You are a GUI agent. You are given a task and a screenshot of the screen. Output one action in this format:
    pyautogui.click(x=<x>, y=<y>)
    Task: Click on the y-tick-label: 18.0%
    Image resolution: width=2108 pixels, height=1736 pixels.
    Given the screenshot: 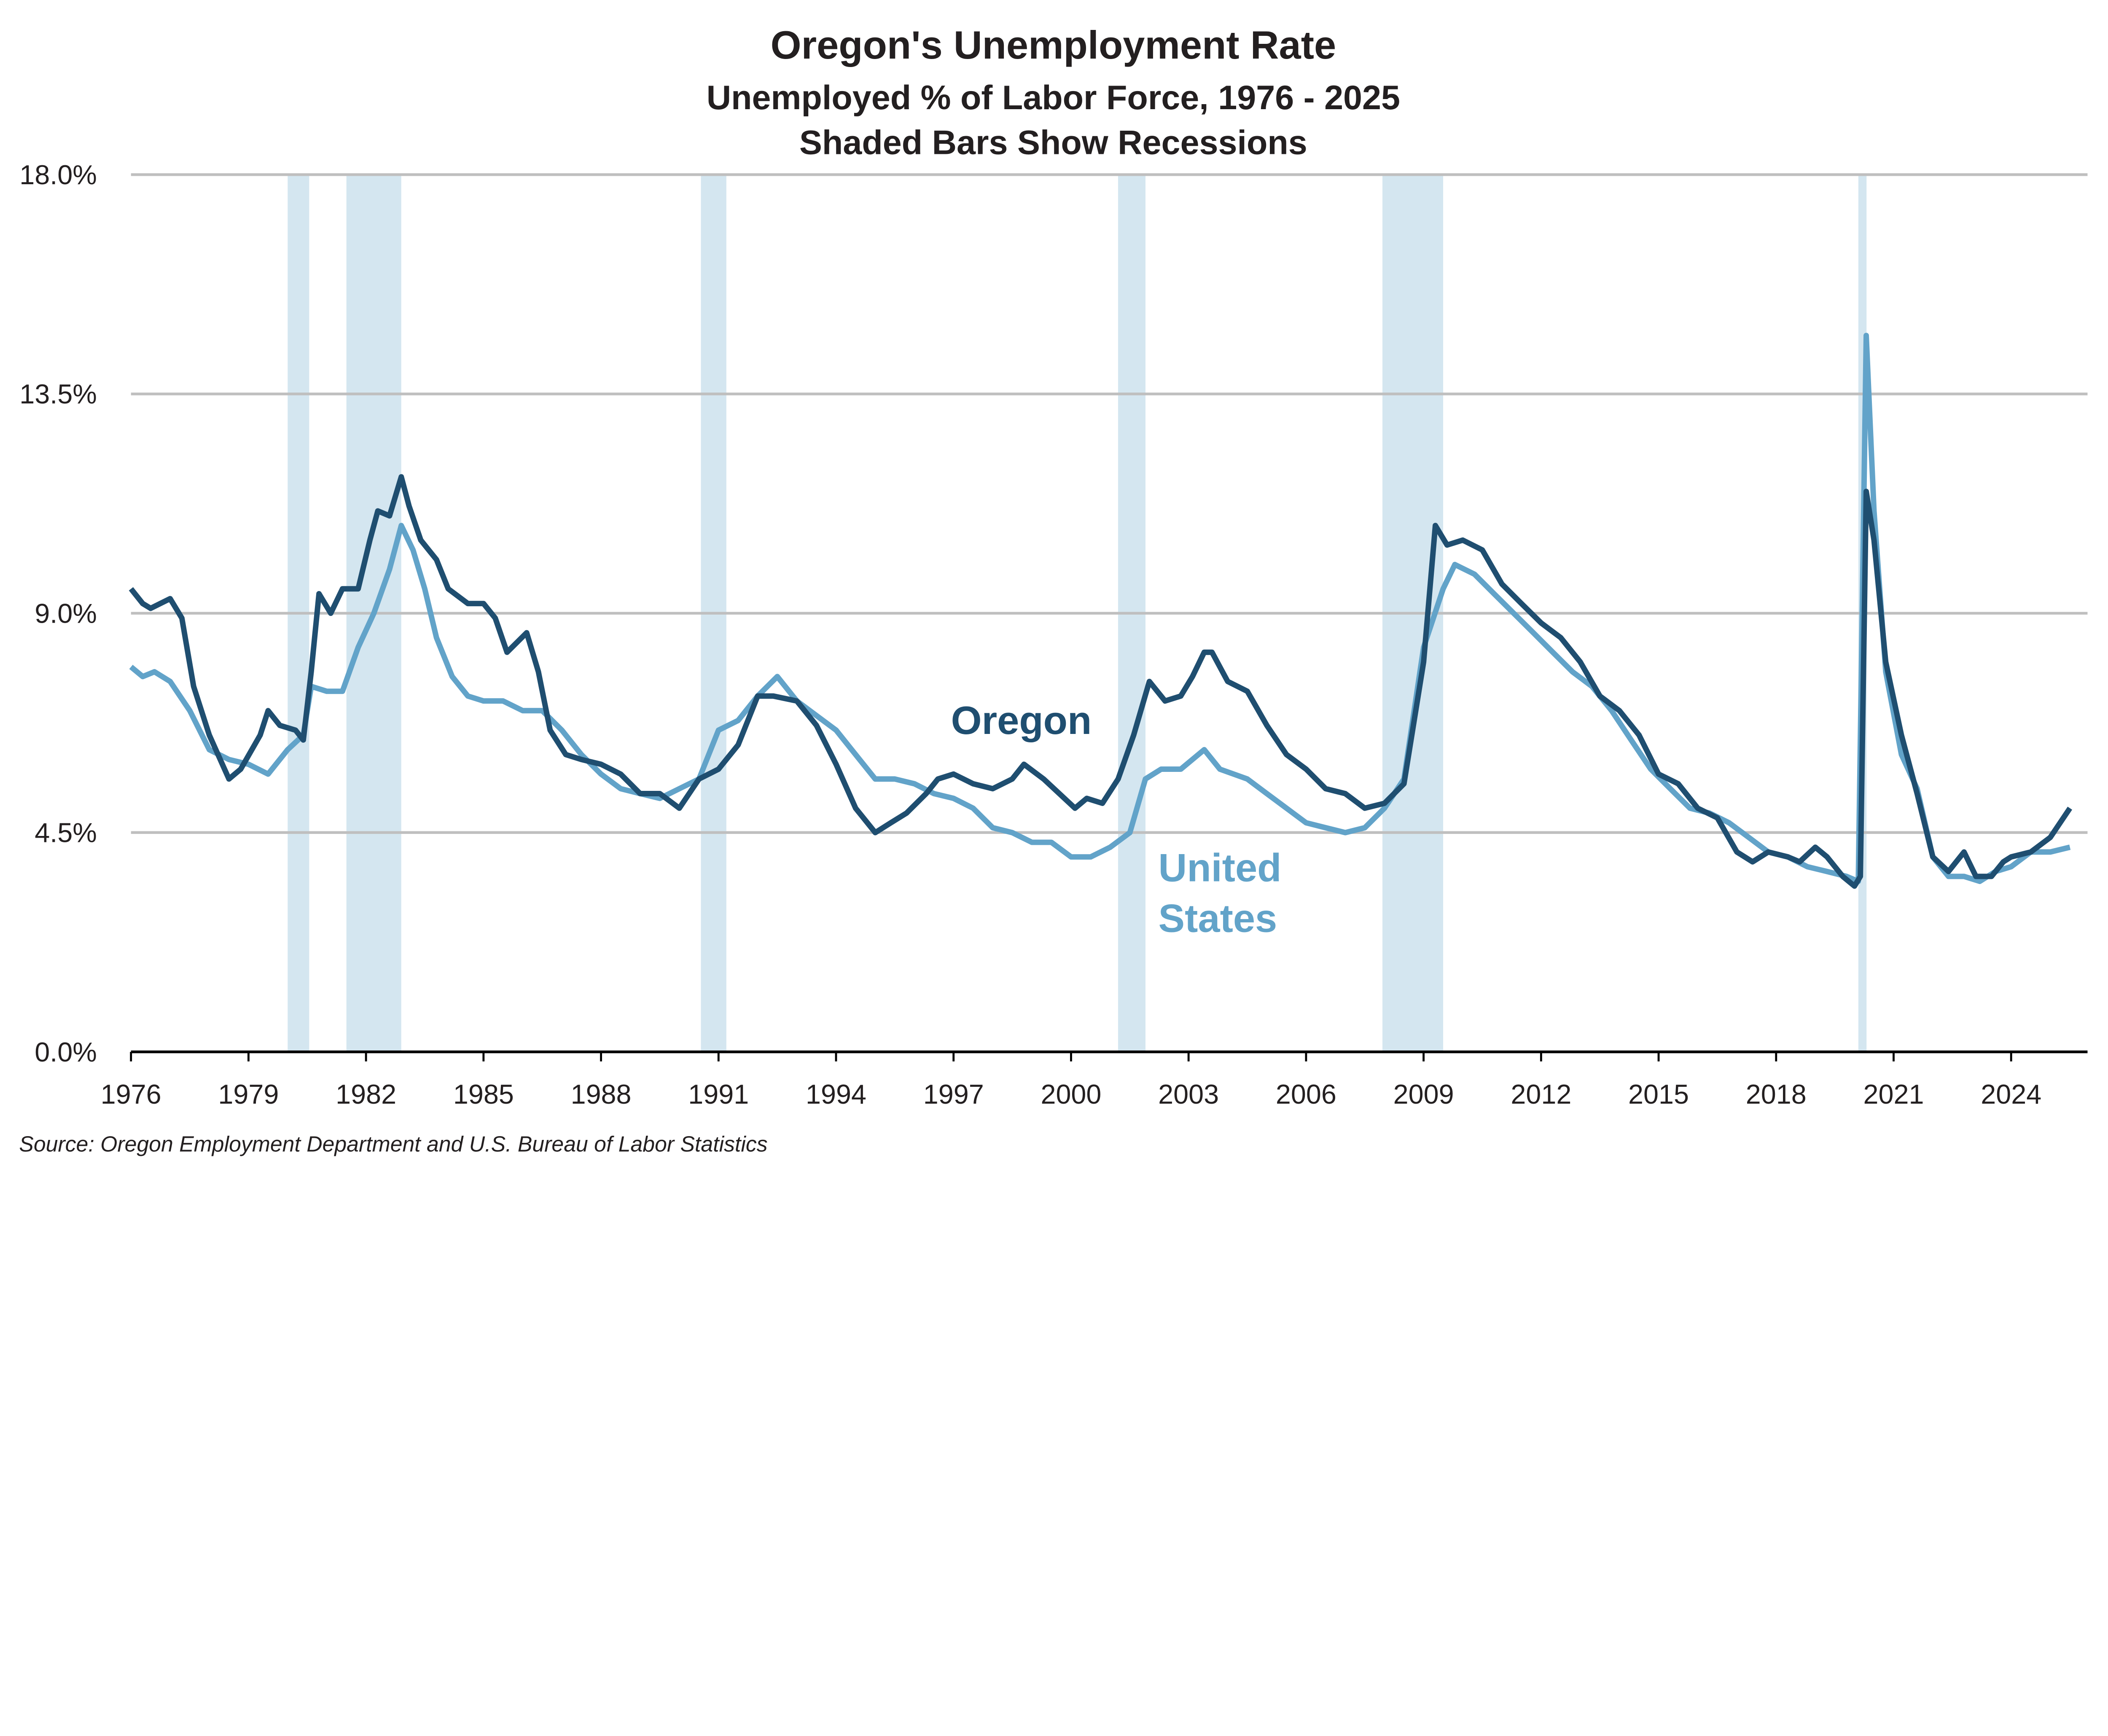 What is the action you would take?
    pyautogui.click(x=58, y=174)
    